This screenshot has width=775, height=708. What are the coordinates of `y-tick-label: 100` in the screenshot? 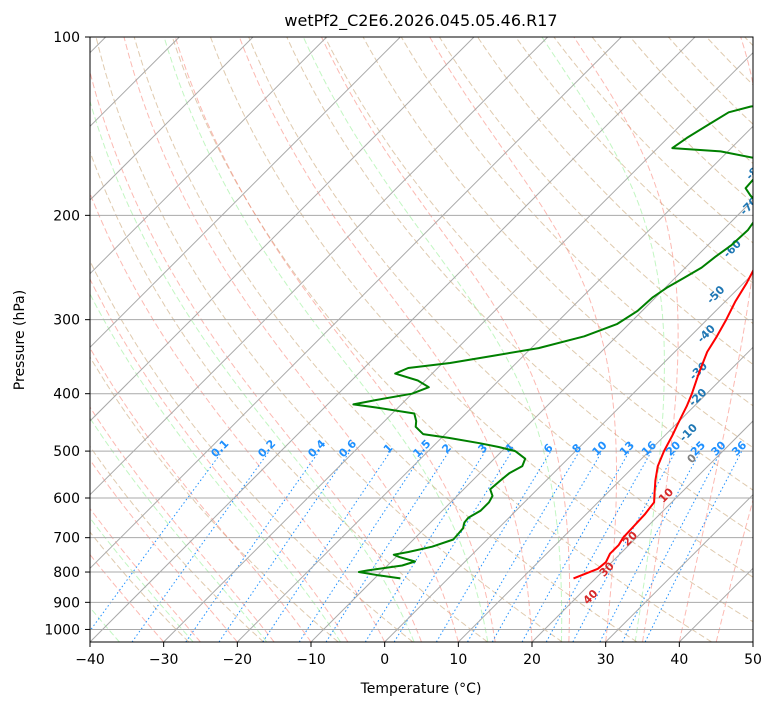 It's located at (66, 38).